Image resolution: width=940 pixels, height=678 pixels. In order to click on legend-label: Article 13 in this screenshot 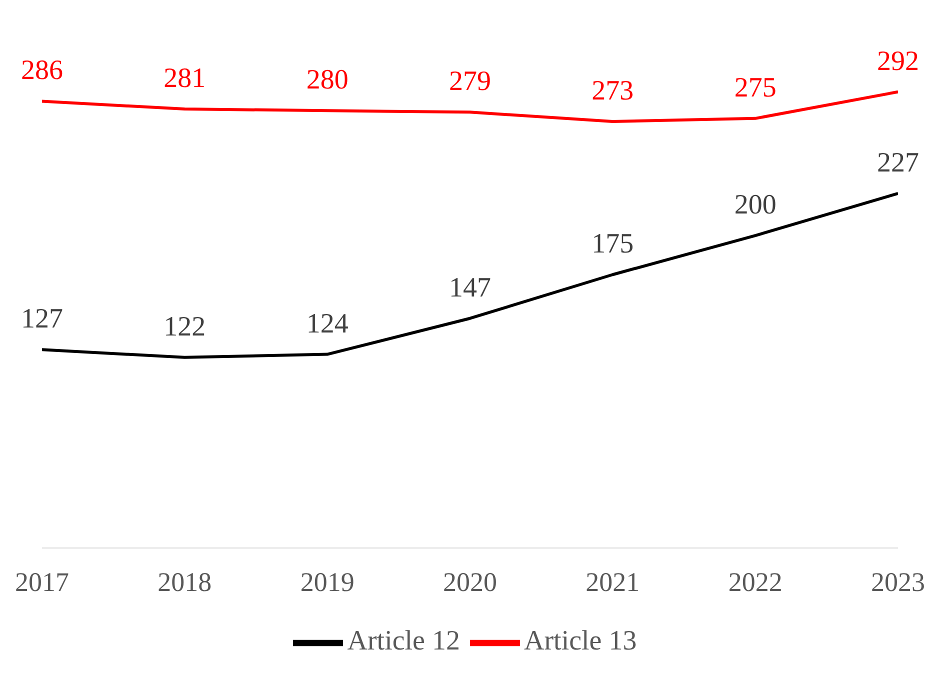, I will do `click(580, 640)`.